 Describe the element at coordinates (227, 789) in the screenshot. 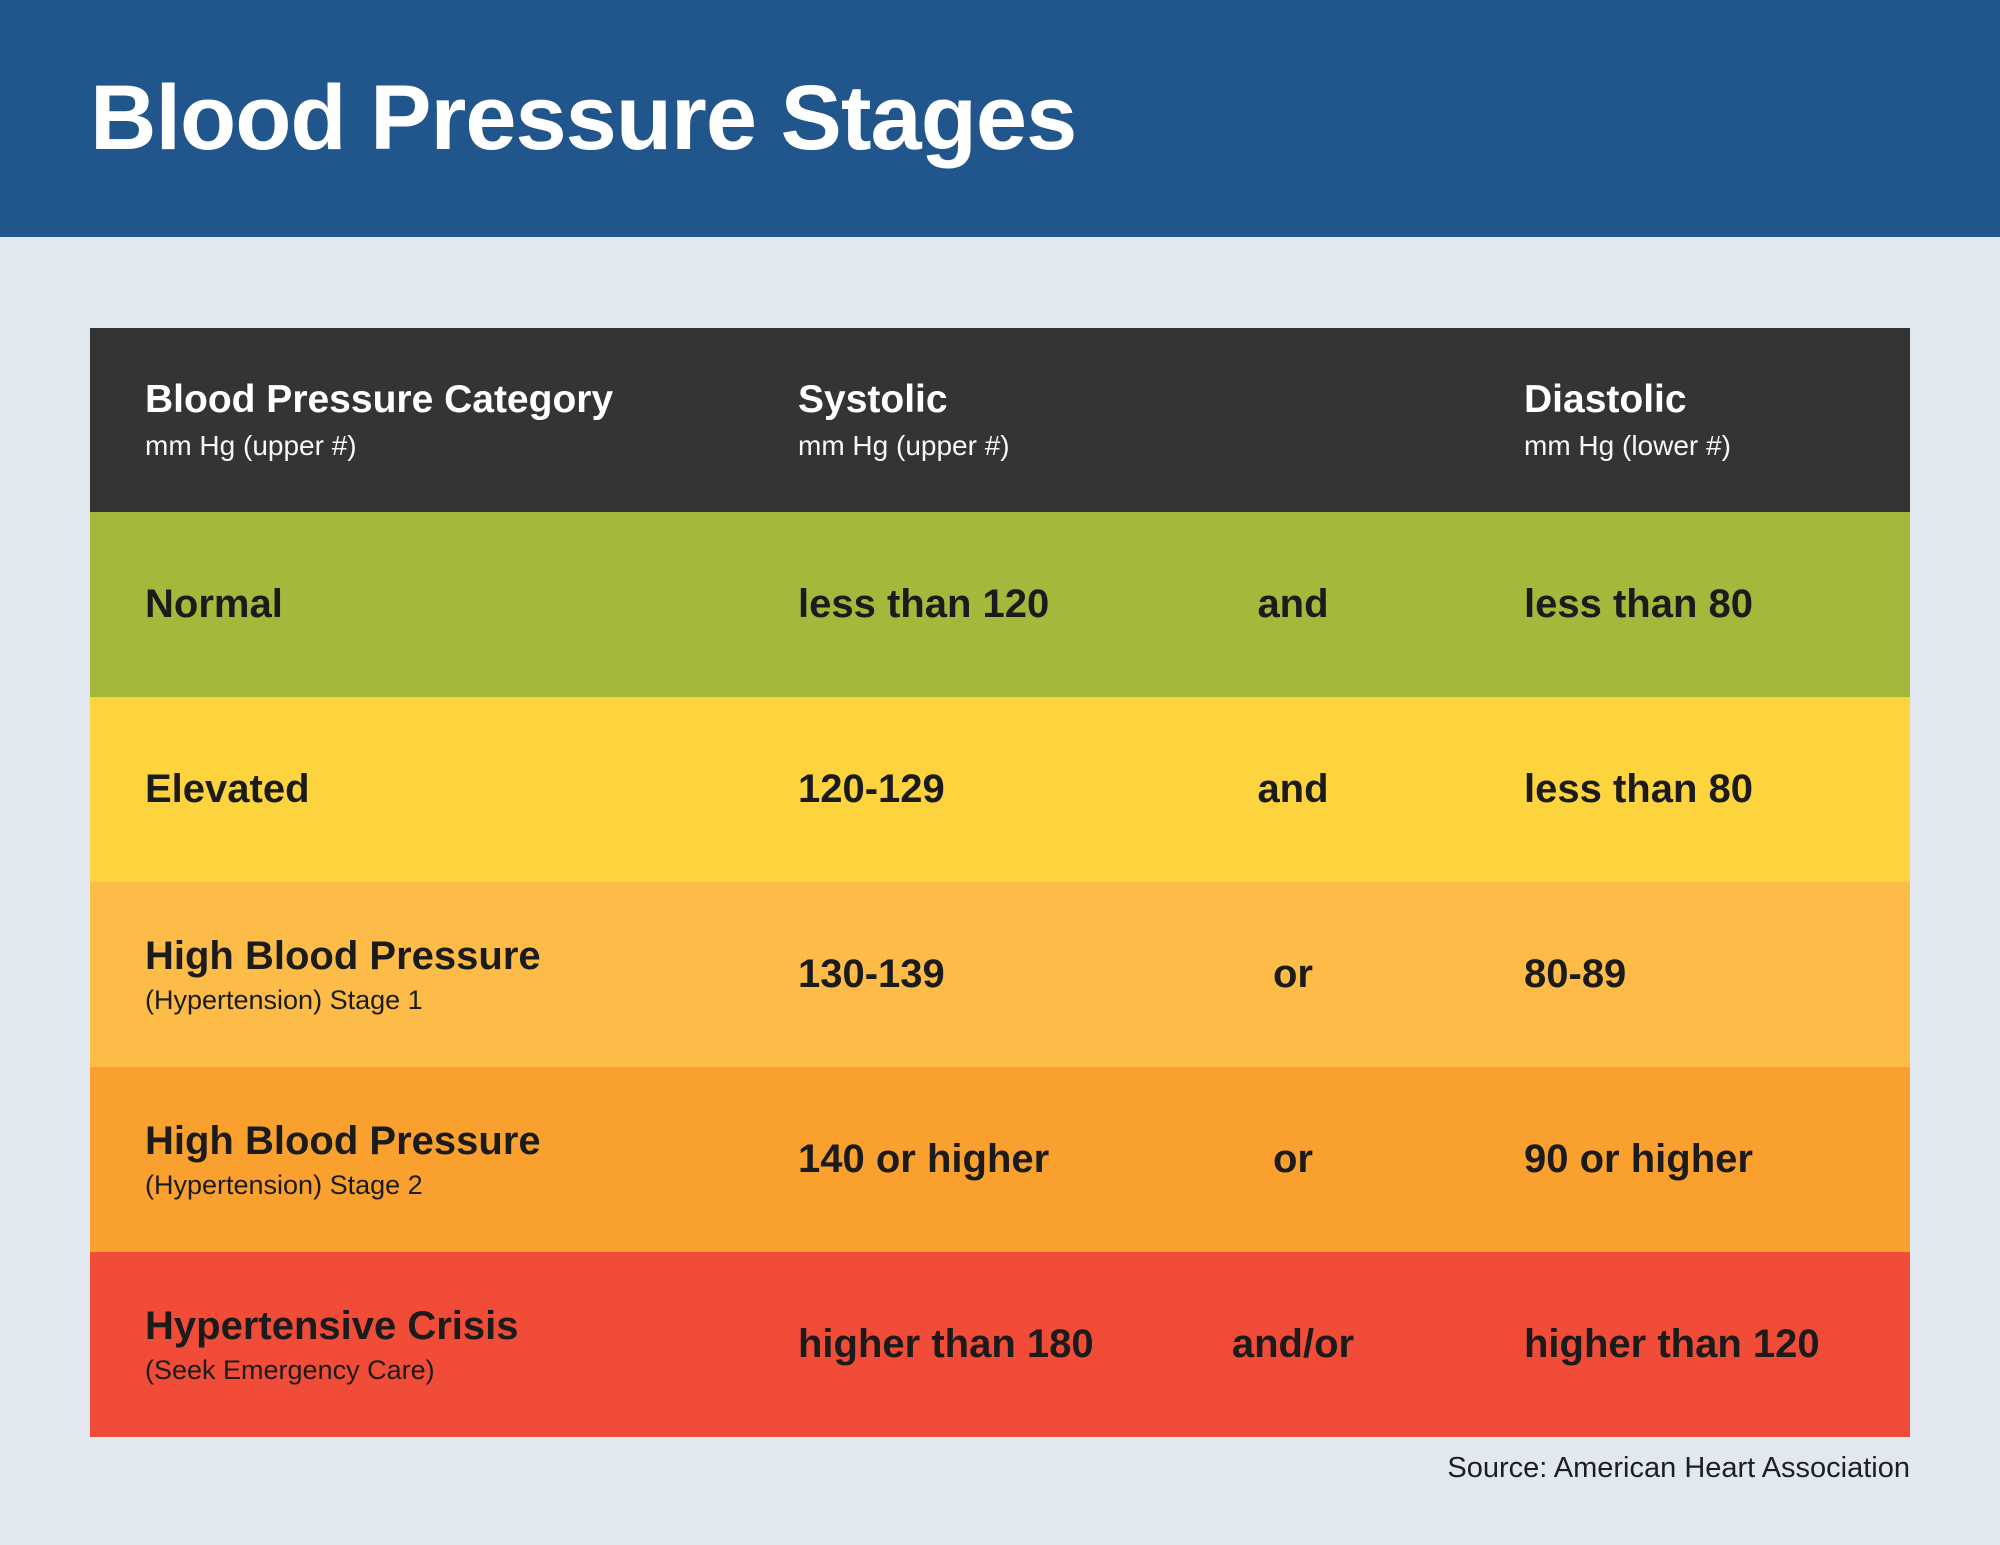

I see `category-name: Elevated` at that location.